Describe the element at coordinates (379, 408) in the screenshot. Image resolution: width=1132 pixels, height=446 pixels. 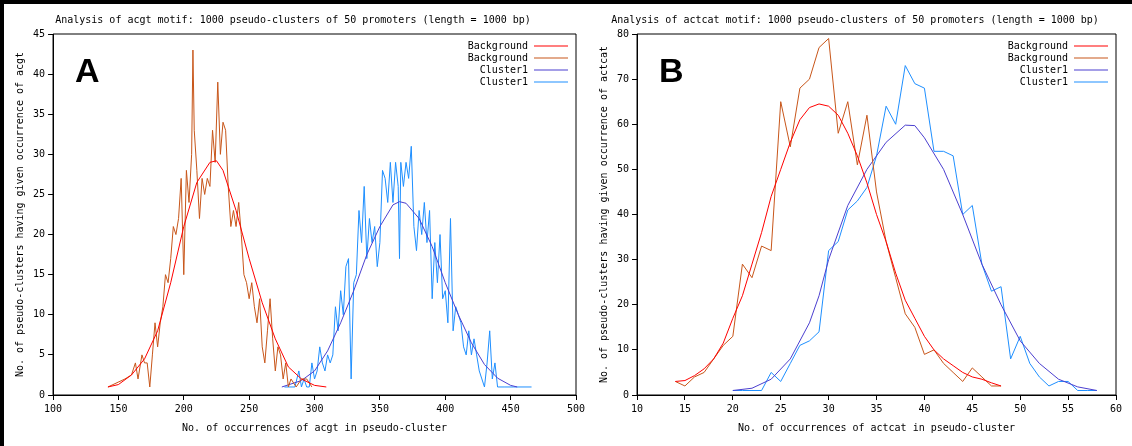
I see `x-tick-label: 350` at that location.